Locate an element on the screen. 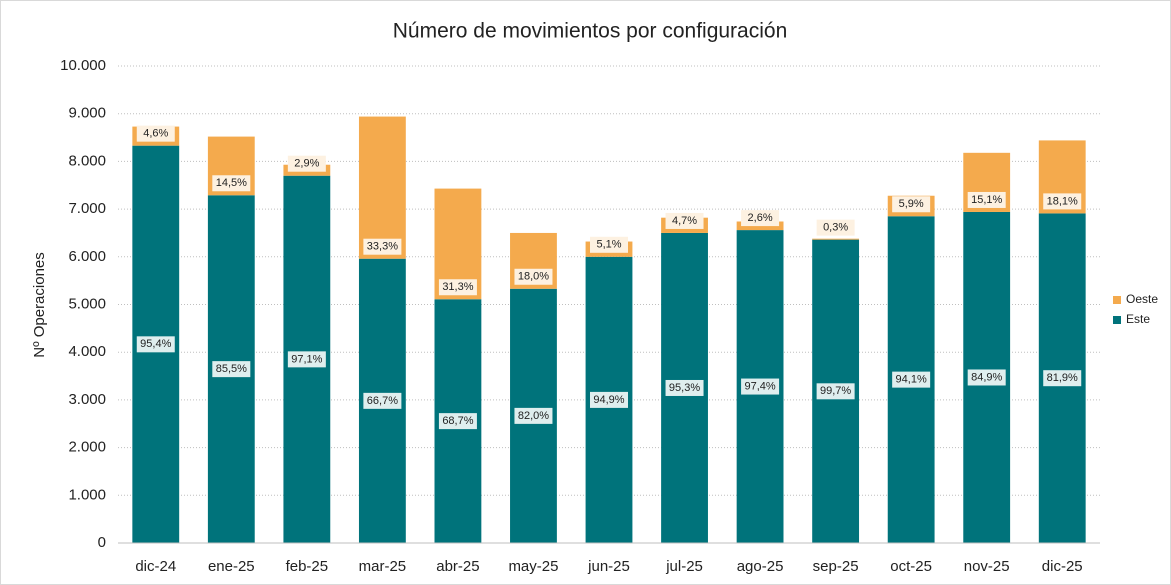  y-tick-label: 9.000 is located at coordinates (87, 113).